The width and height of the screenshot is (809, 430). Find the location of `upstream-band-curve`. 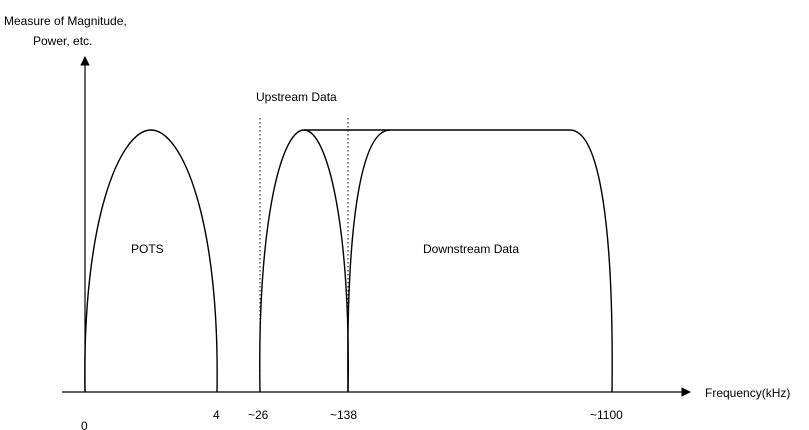

upstream-band-curve is located at coordinates (304, 261).